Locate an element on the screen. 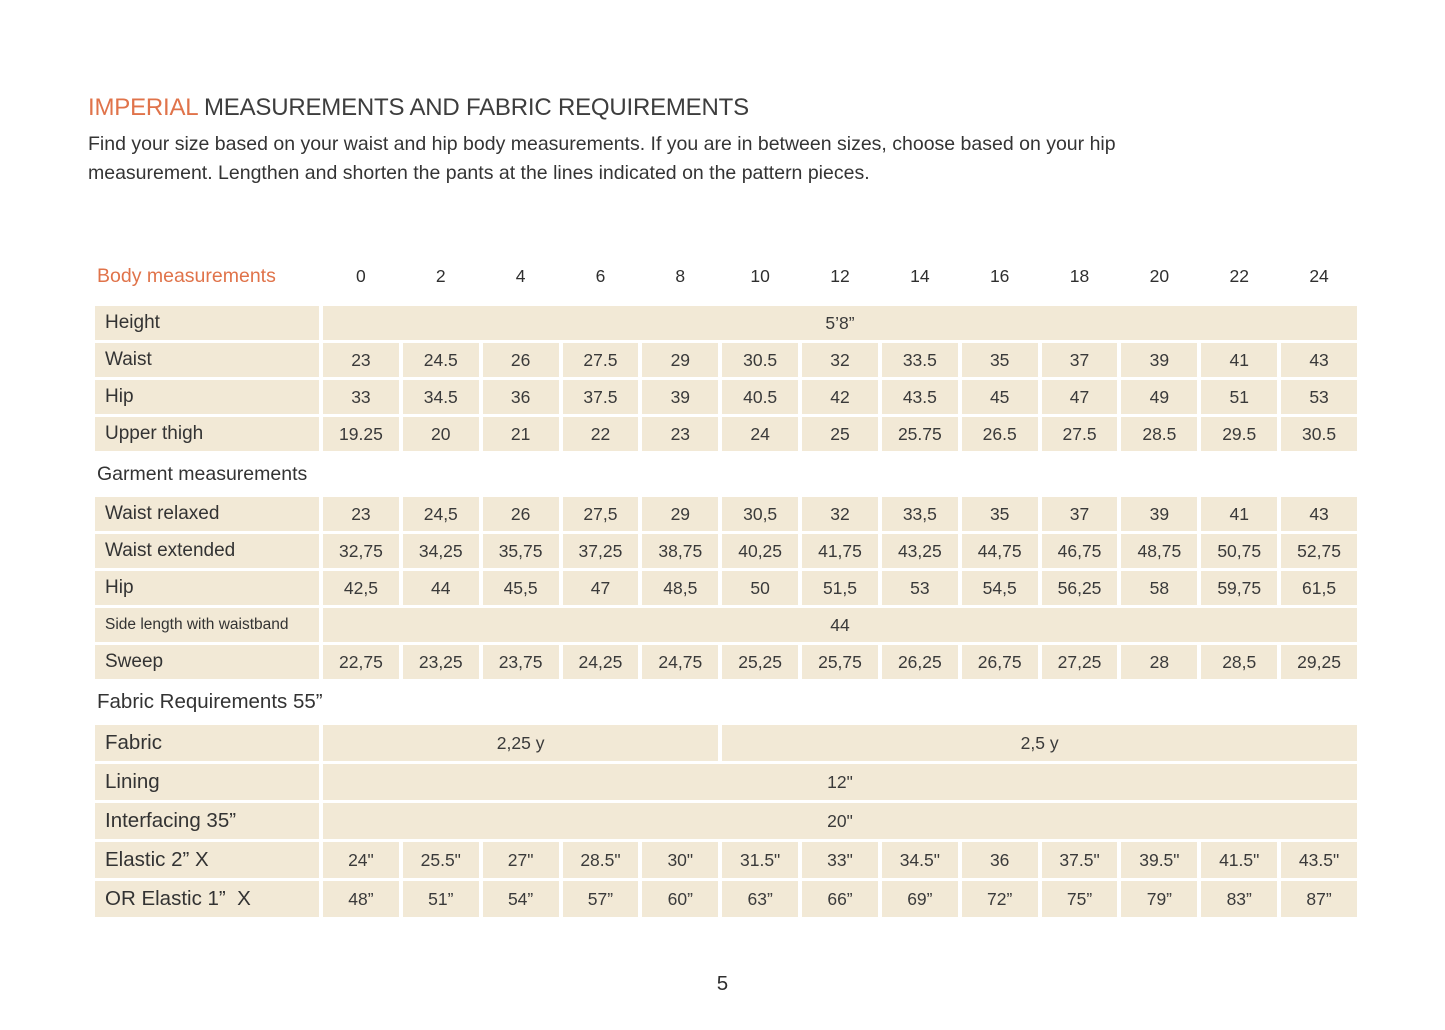 The height and width of the screenshot is (1030, 1445). size-column-header: 16 is located at coordinates (999, 275).